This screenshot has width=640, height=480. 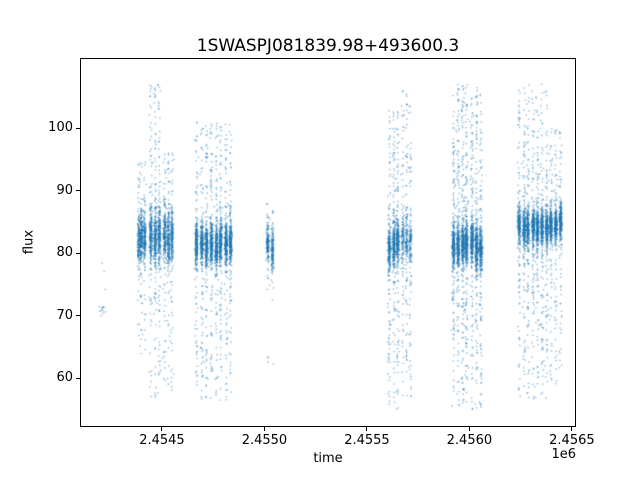 I want to click on x-axis-label: time, so click(x=328, y=458).